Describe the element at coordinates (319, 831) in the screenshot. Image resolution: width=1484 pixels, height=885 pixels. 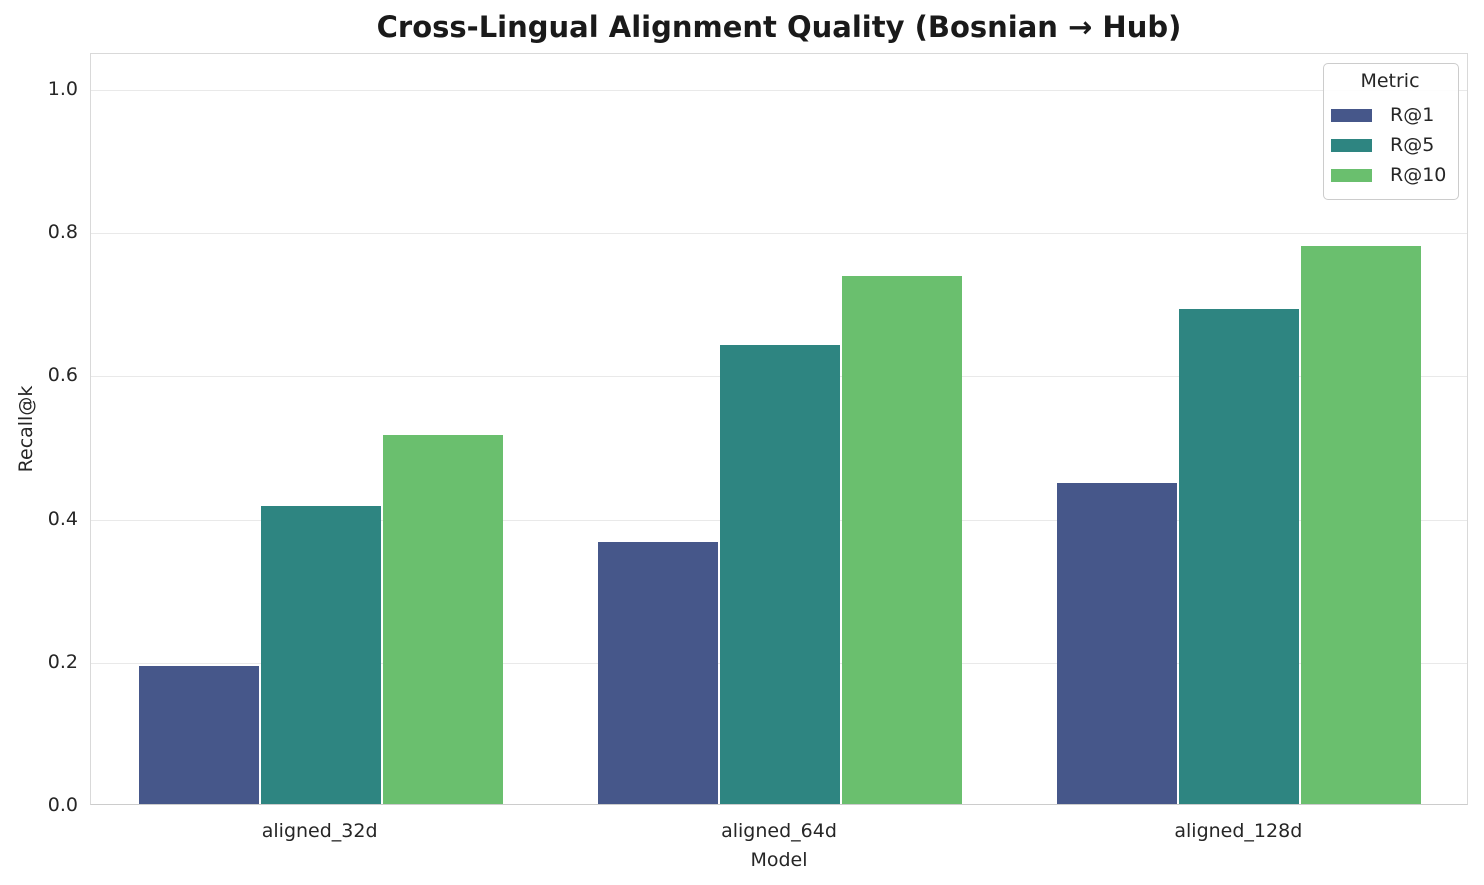
I see `x-tick-label: aligned_32d` at that location.